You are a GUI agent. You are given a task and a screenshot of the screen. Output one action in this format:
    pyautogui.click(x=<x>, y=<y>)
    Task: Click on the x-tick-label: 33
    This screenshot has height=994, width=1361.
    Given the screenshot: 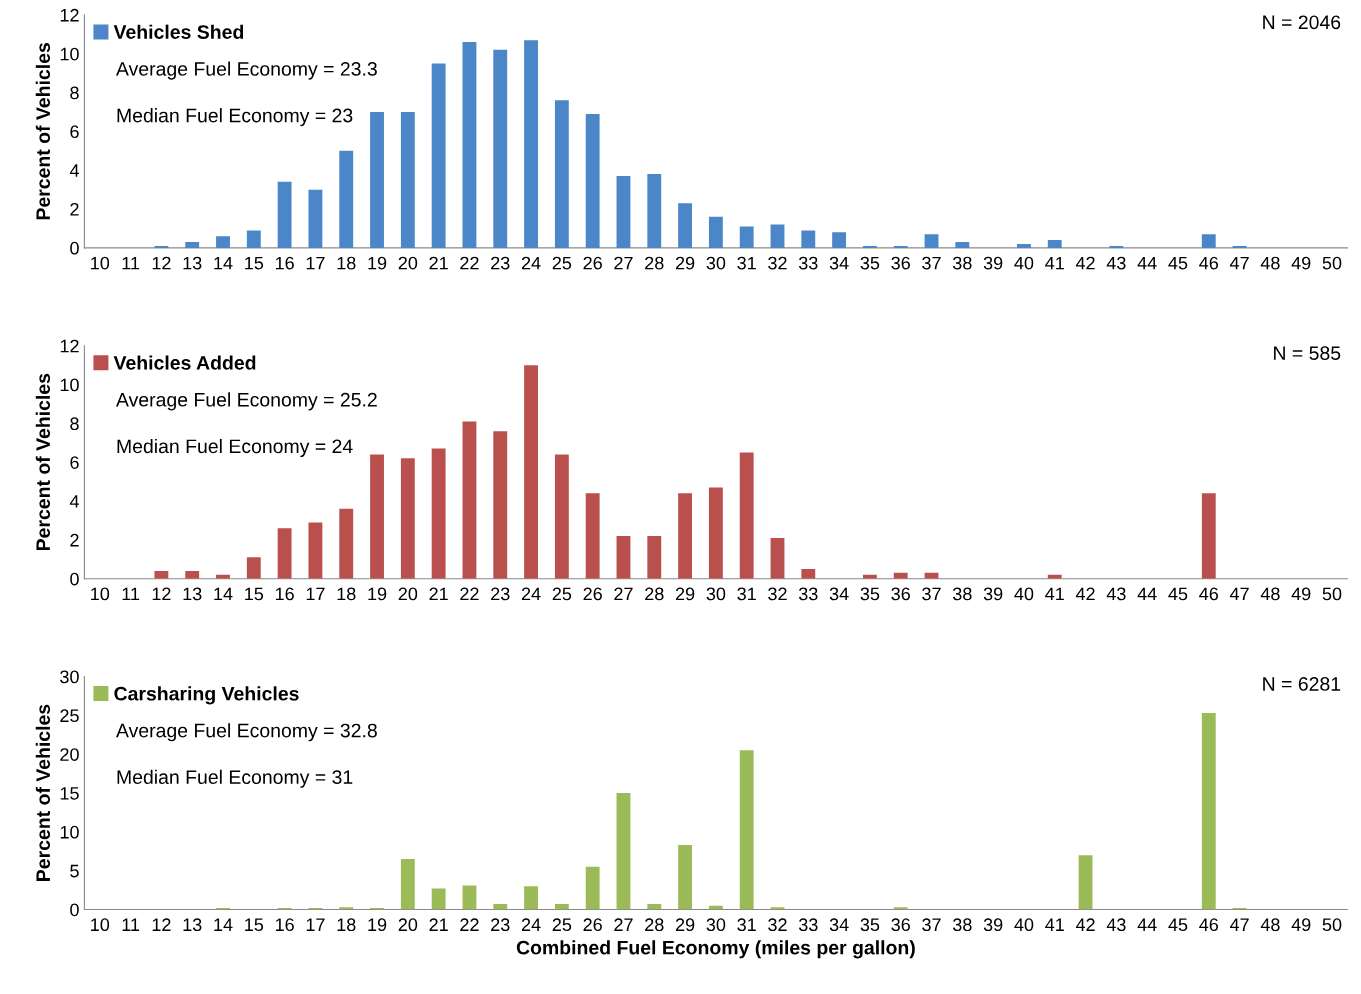 What is the action you would take?
    pyautogui.click(x=808, y=925)
    